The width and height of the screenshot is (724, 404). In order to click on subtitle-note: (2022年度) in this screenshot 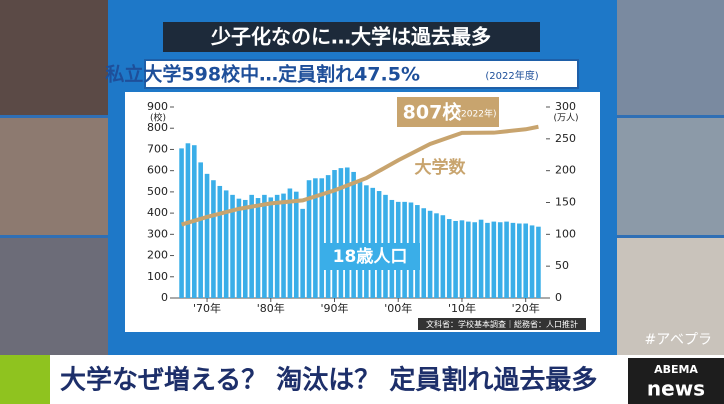, I will do `click(511, 75)`.